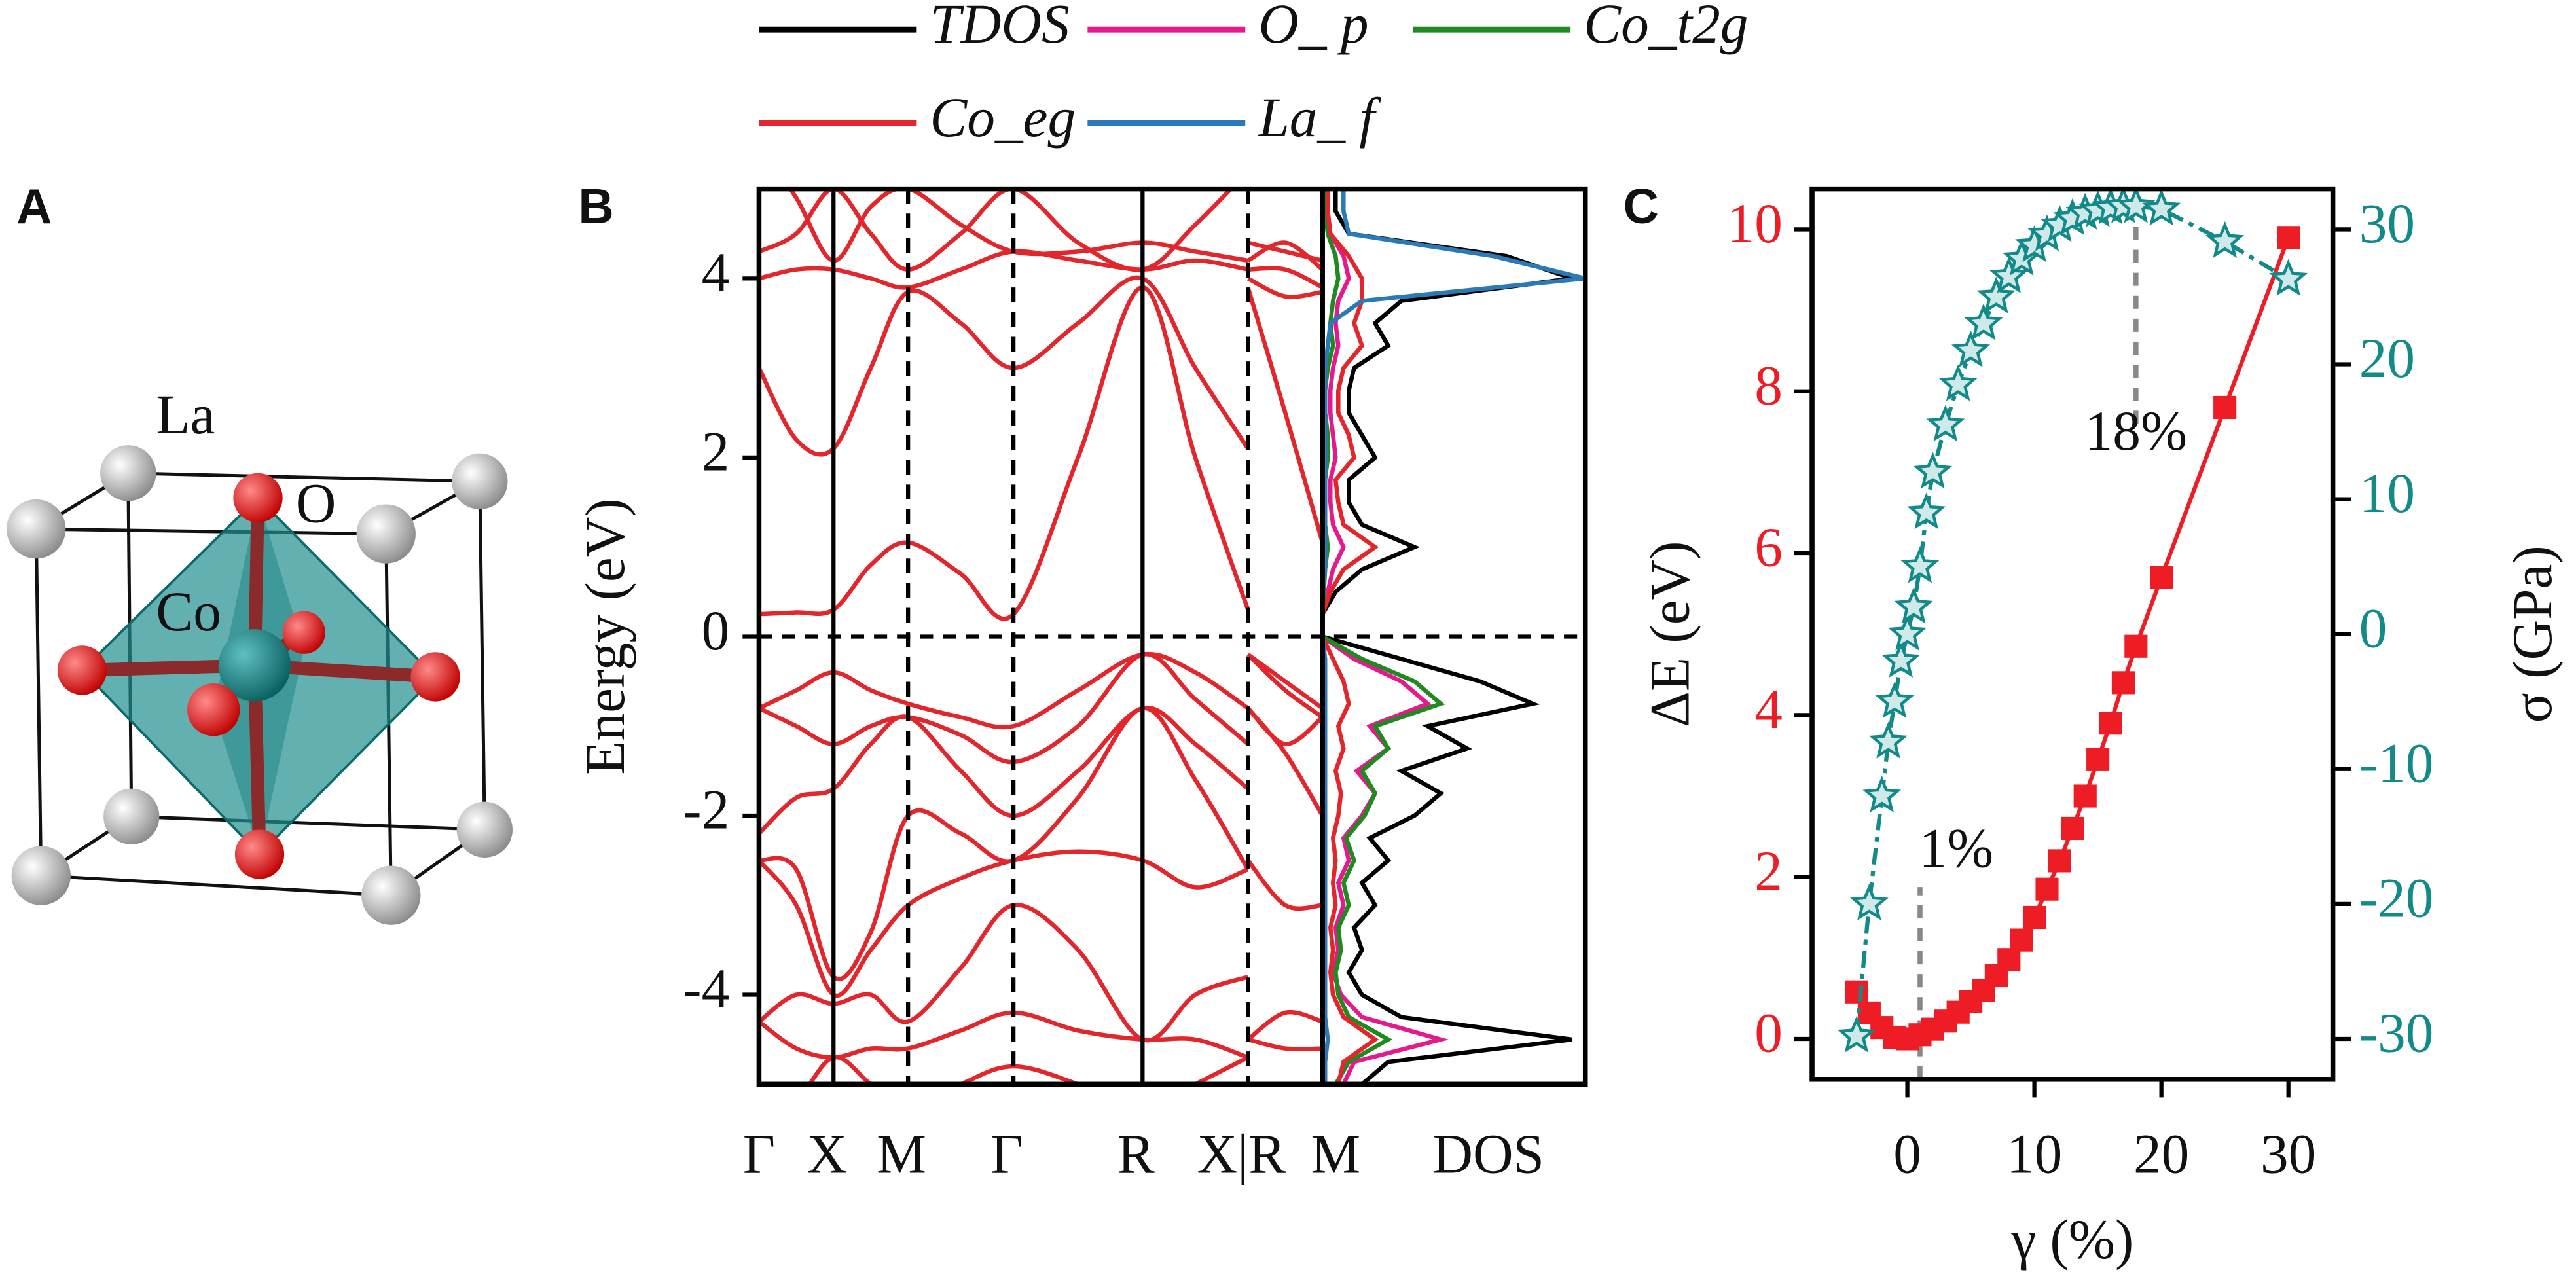 This screenshot has height=1287, width=2576. Describe the element at coordinates (1136, 1154) in the screenshot. I see `x-tick-label: R` at that location.